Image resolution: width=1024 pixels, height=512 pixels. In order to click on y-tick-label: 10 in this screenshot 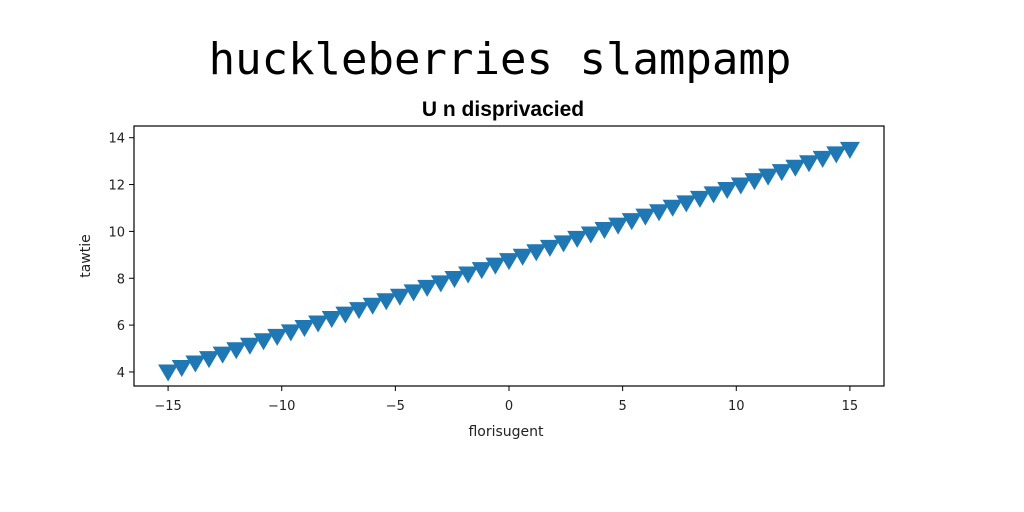, I will do `click(116, 232)`.